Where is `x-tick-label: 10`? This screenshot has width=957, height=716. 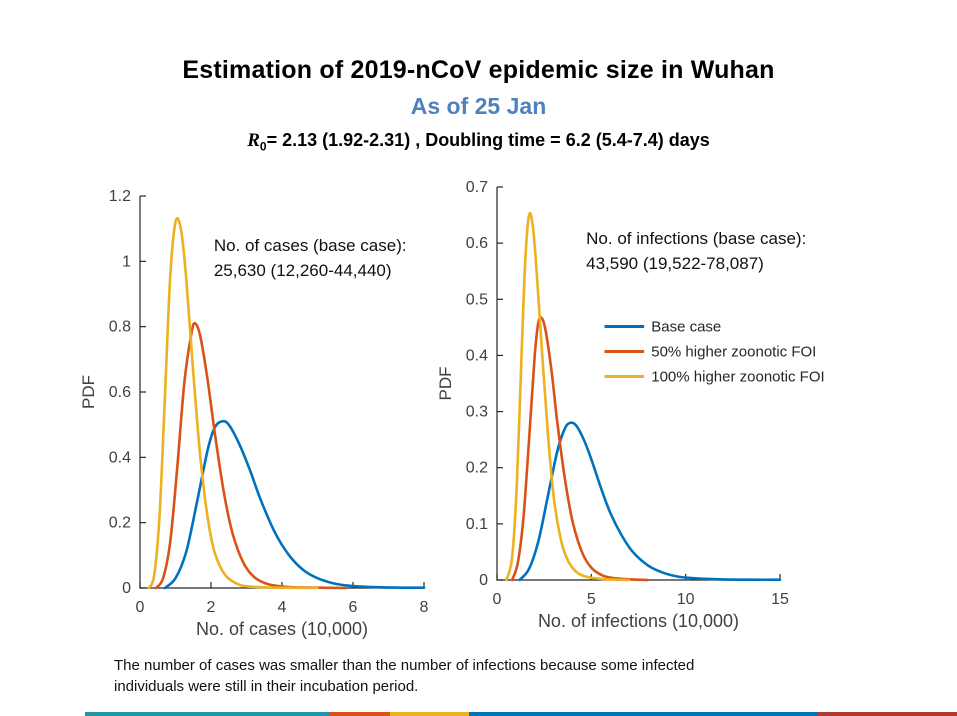
x-tick-label: 10 is located at coordinates (686, 599).